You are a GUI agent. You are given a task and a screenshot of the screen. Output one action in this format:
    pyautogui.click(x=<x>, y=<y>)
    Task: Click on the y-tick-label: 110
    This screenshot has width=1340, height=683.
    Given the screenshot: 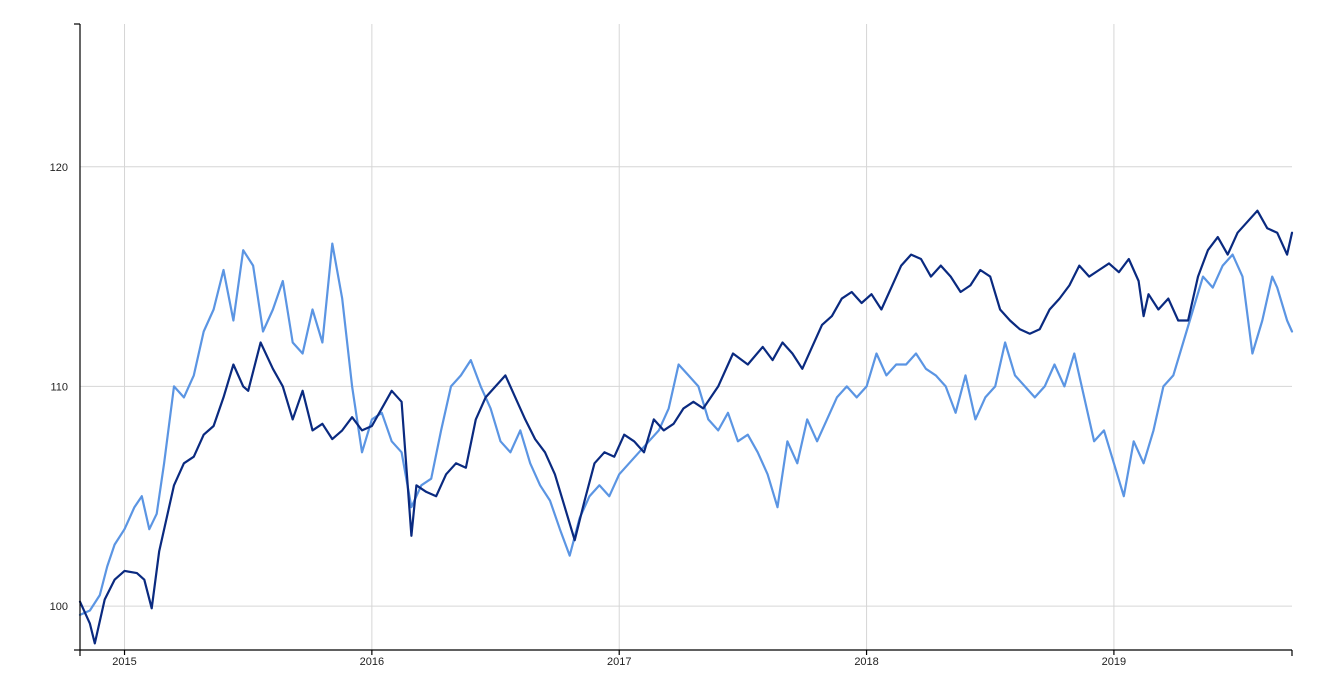 What is the action you would take?
    pyautogui.click(x=59, y=387)
    